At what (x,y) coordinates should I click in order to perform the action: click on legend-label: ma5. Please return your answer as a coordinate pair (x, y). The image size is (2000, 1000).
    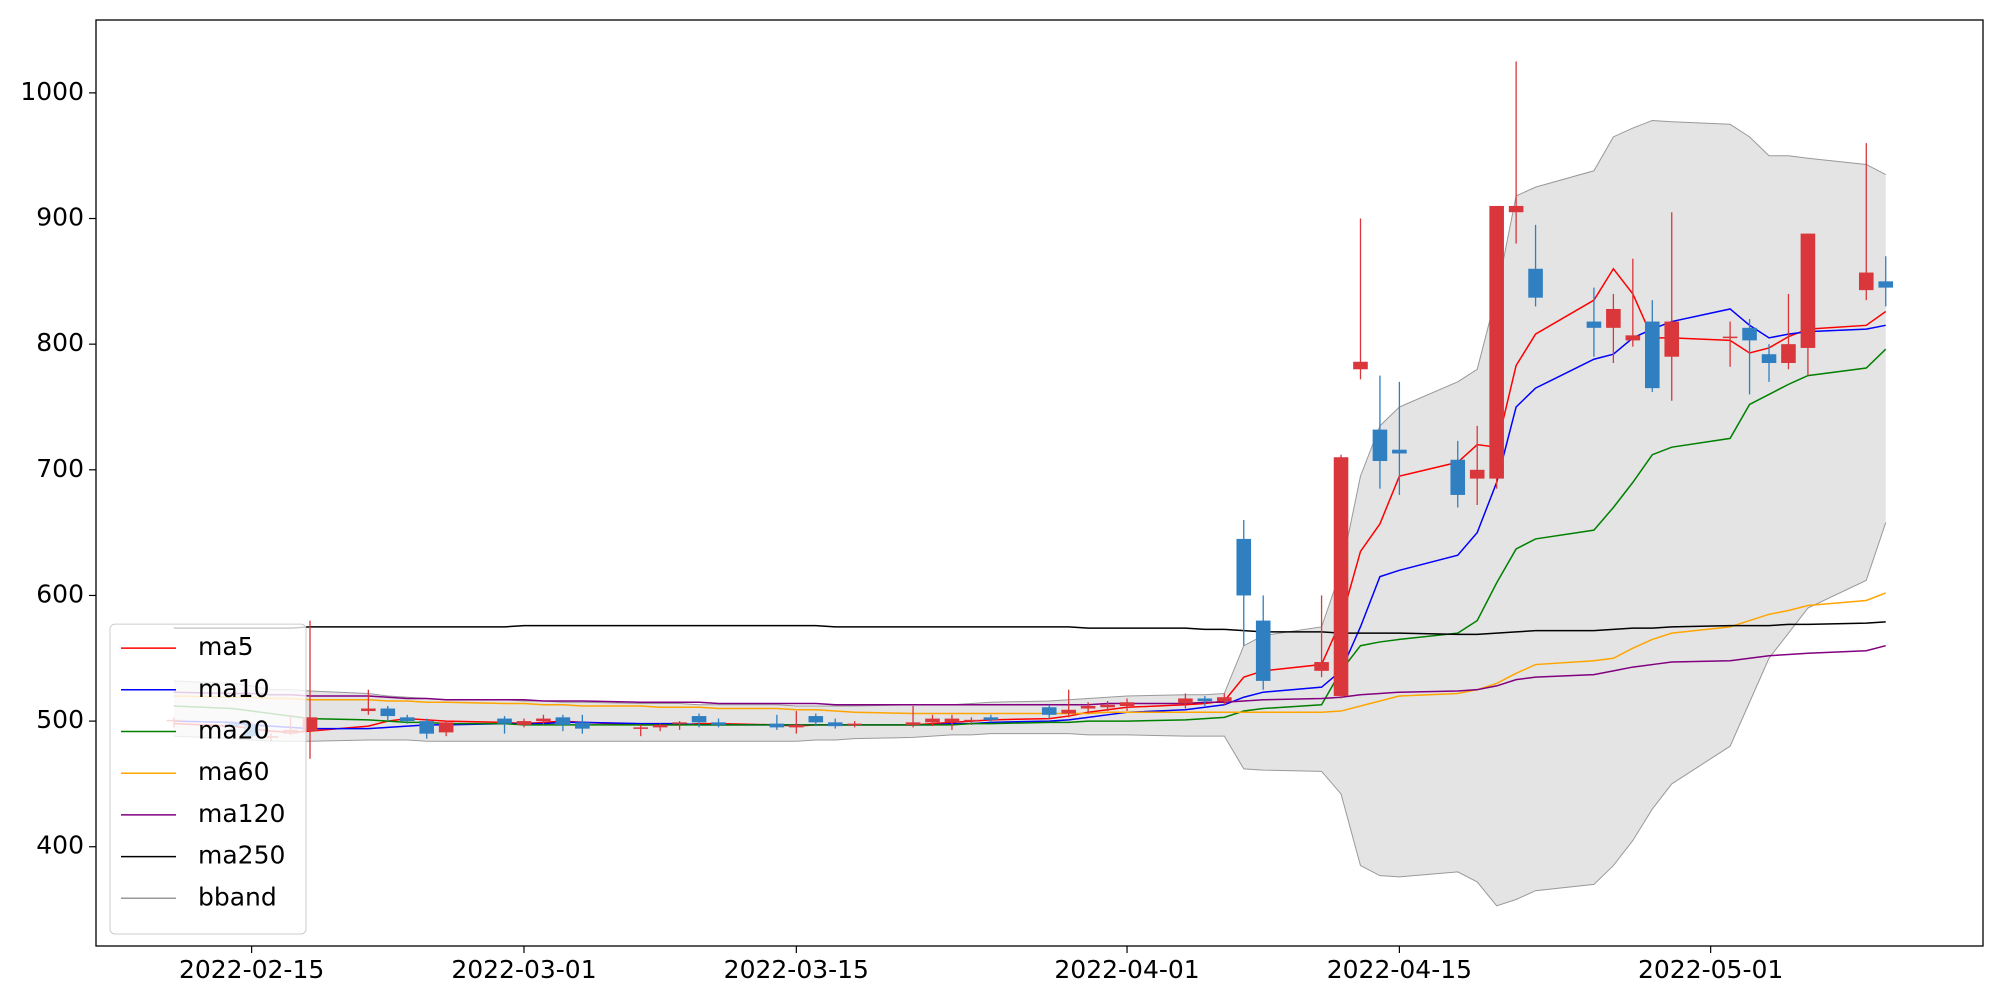
    Looking at the image, I should click on (226, 646).